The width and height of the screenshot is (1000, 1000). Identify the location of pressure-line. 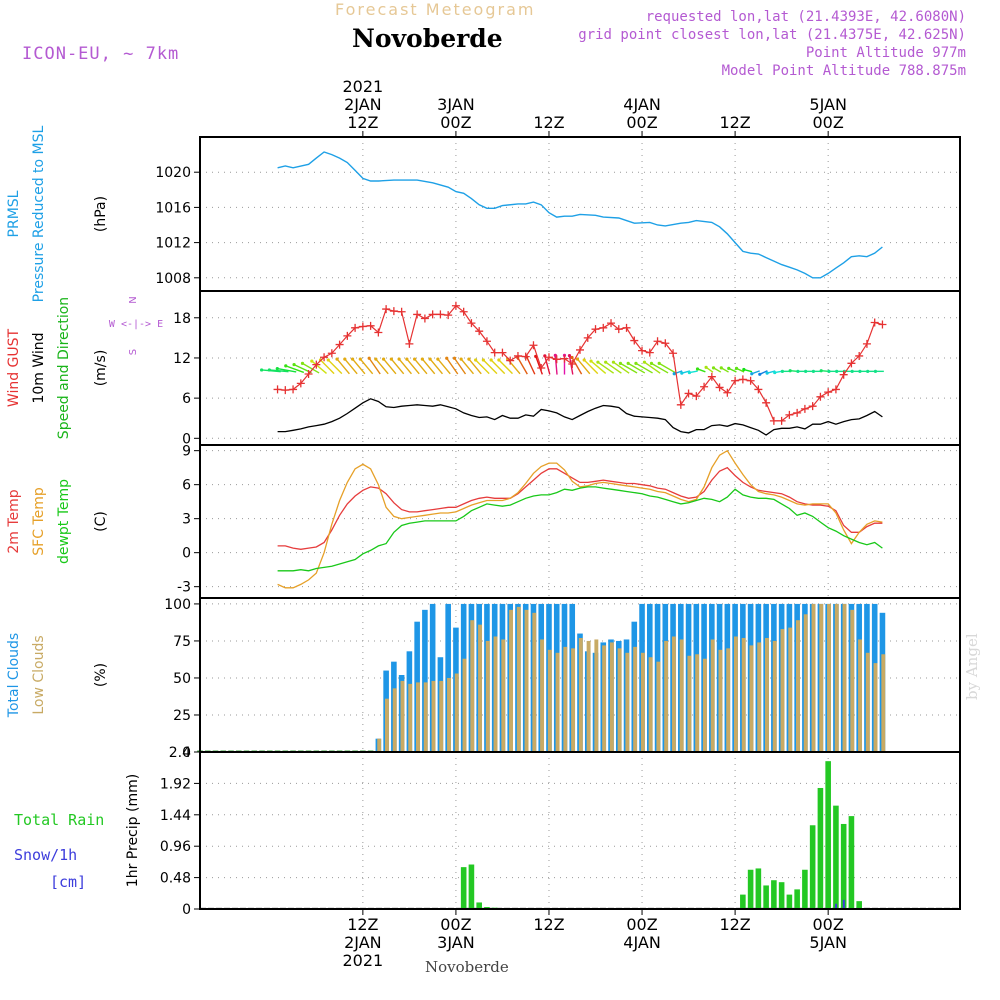
(580, 215).